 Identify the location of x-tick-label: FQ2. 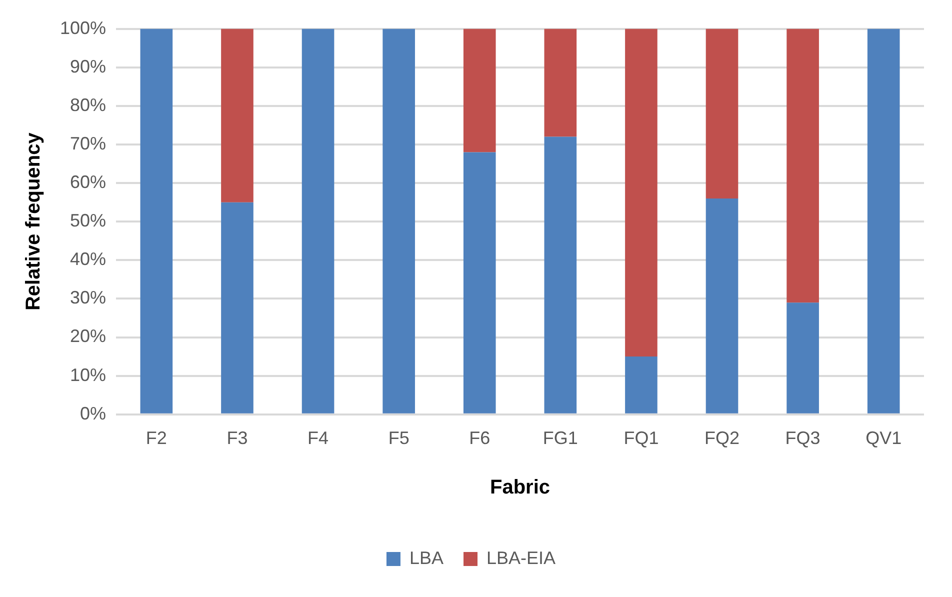
(722, 438).